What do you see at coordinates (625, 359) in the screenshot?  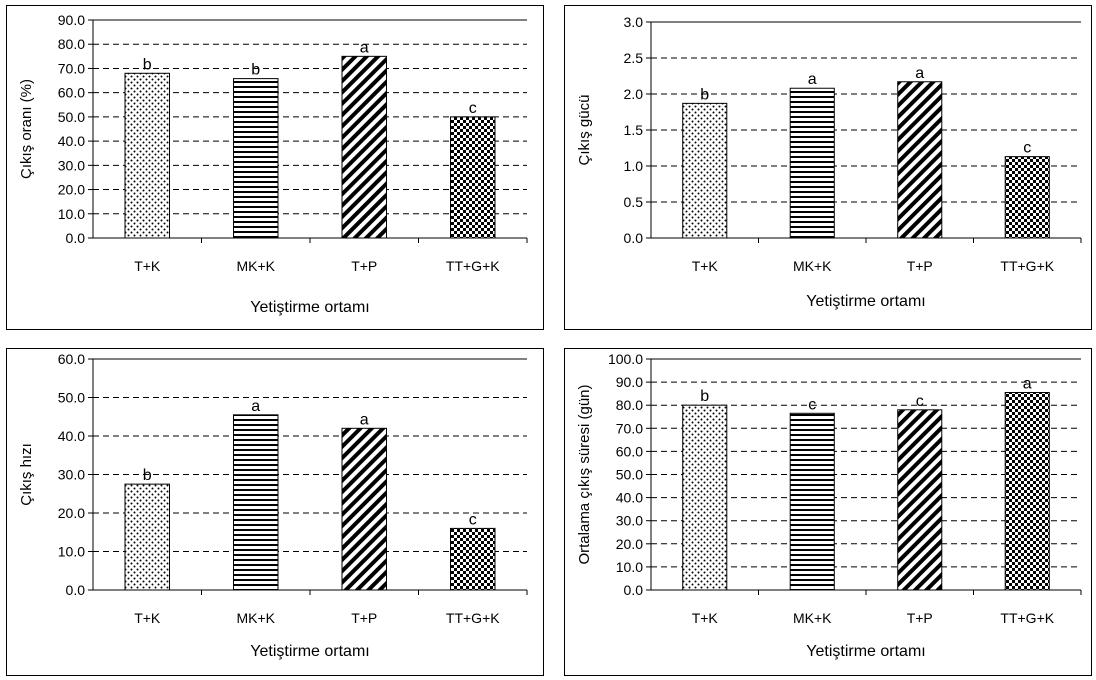 I see `y-tick-label: 100.0` at bounding box center [625, 359].